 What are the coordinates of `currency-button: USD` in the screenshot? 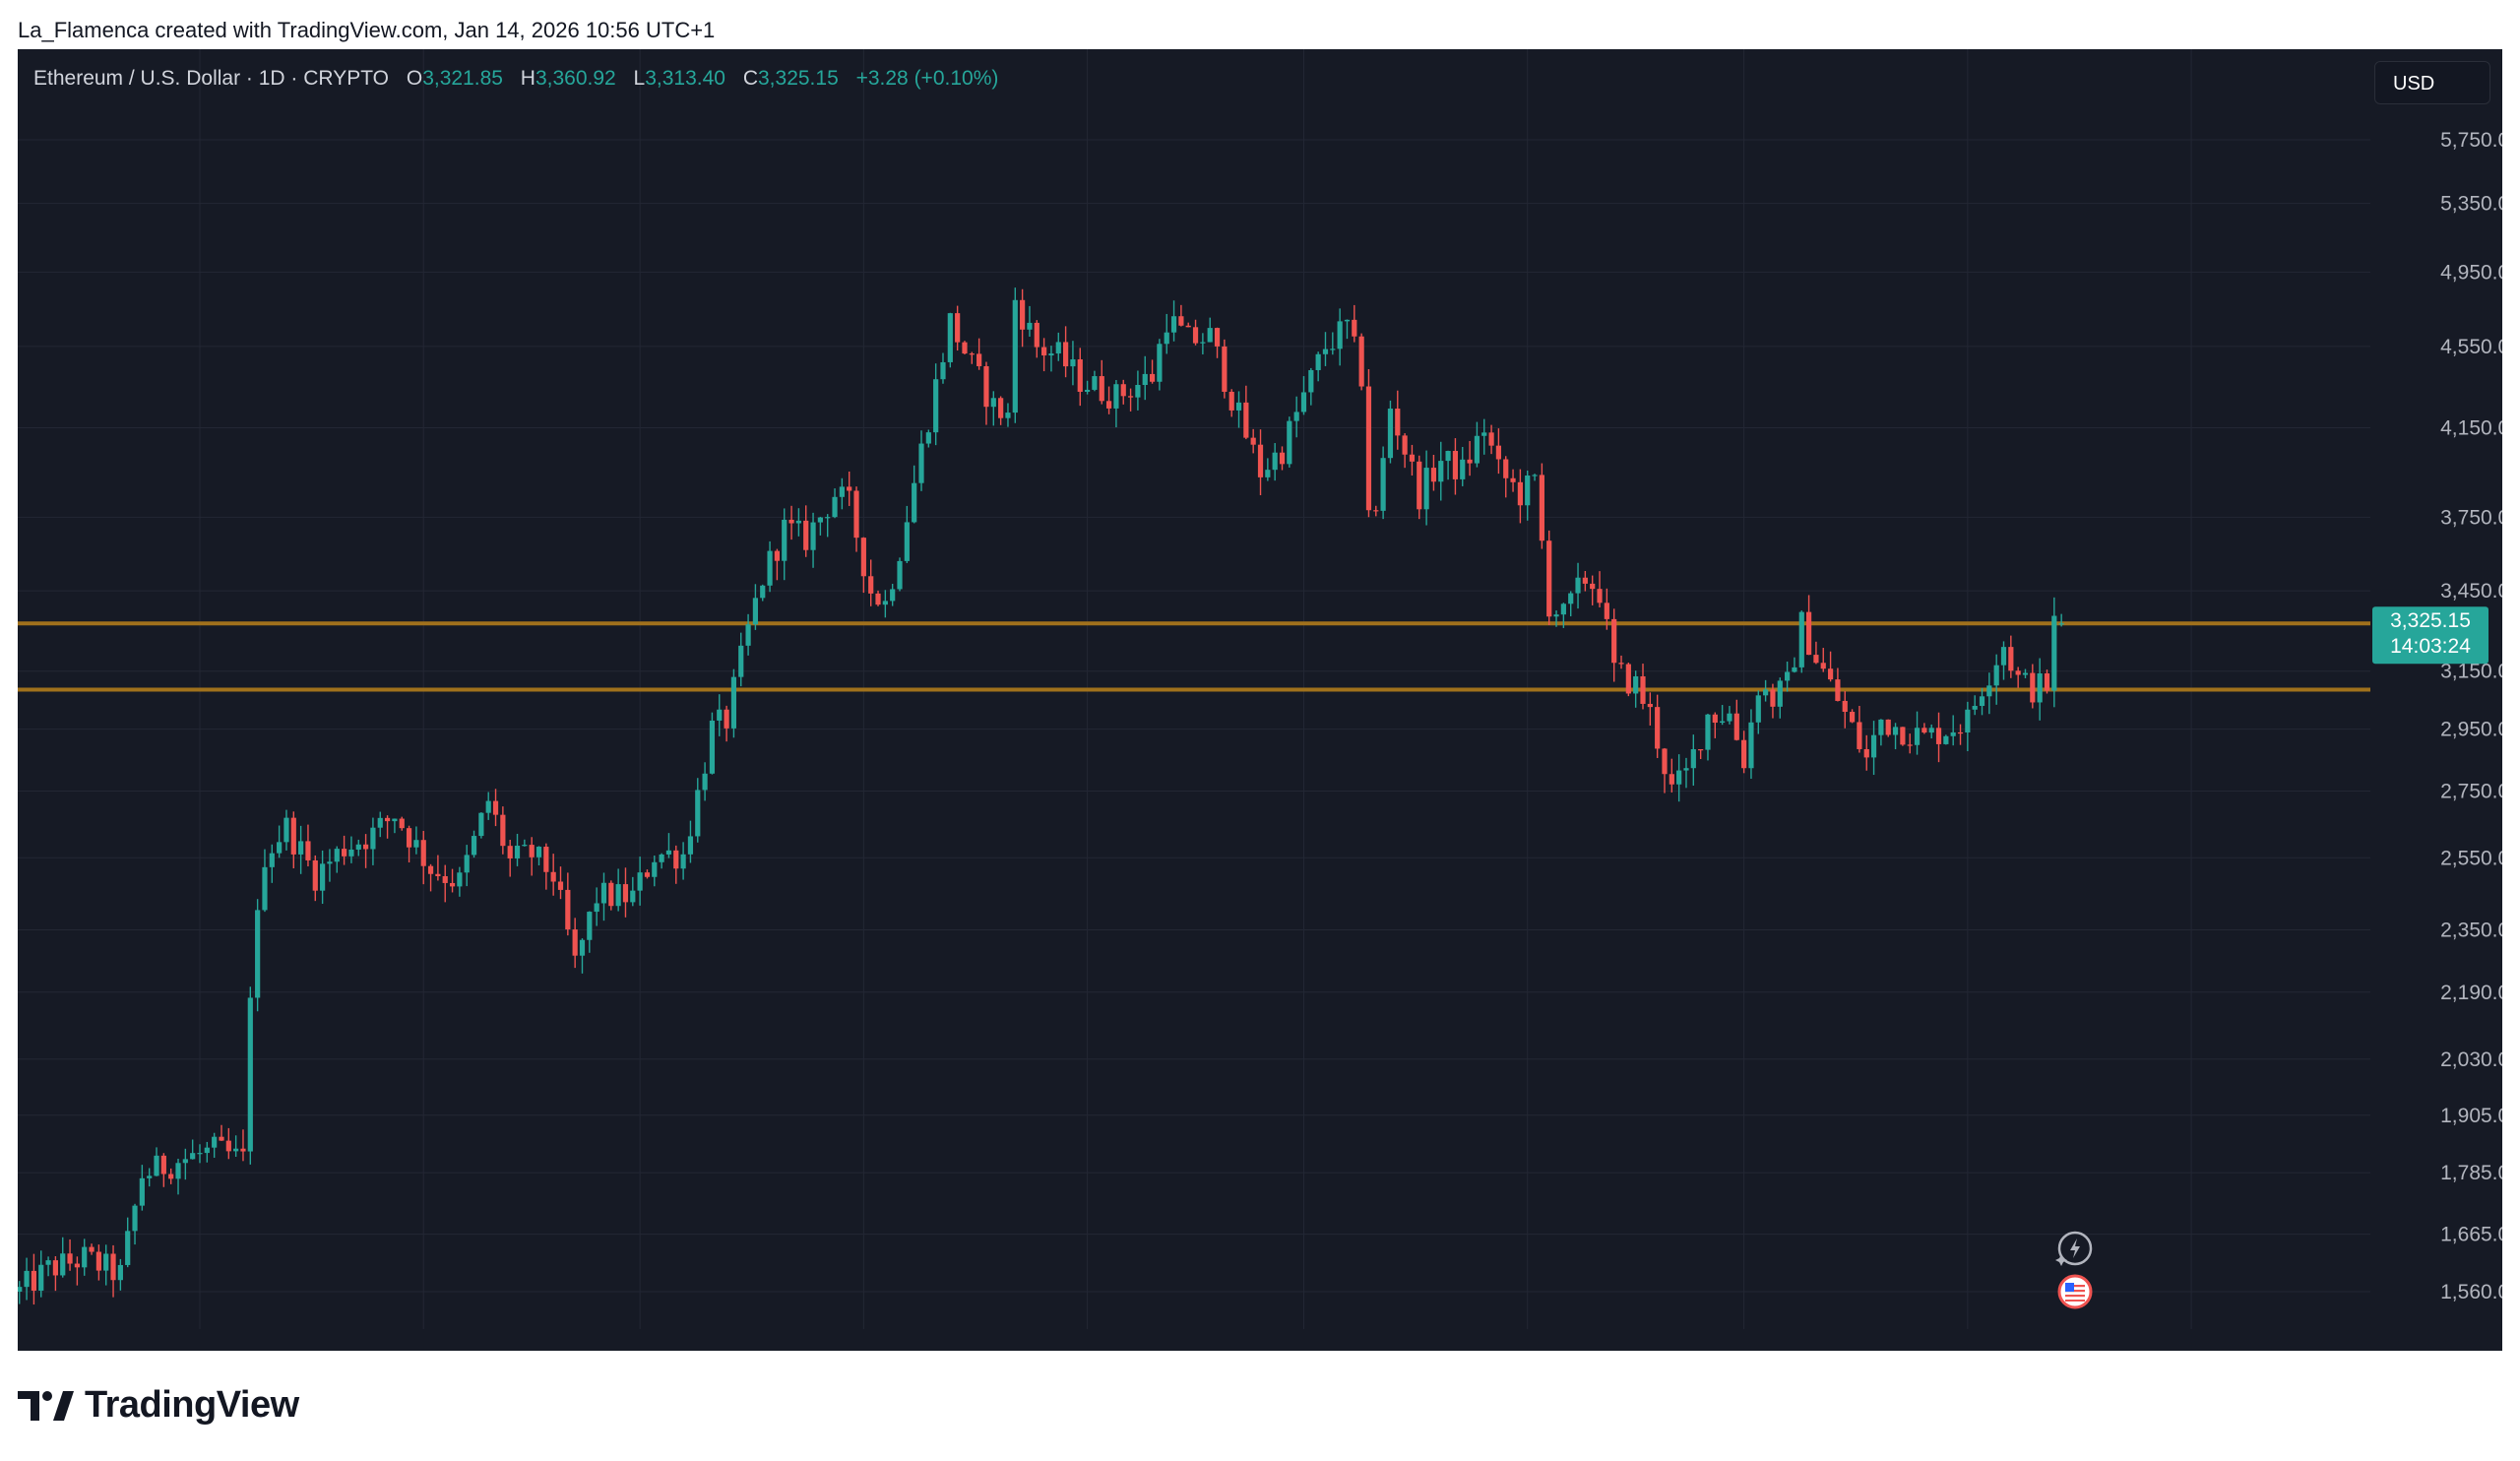 It's located at (2432, 82).